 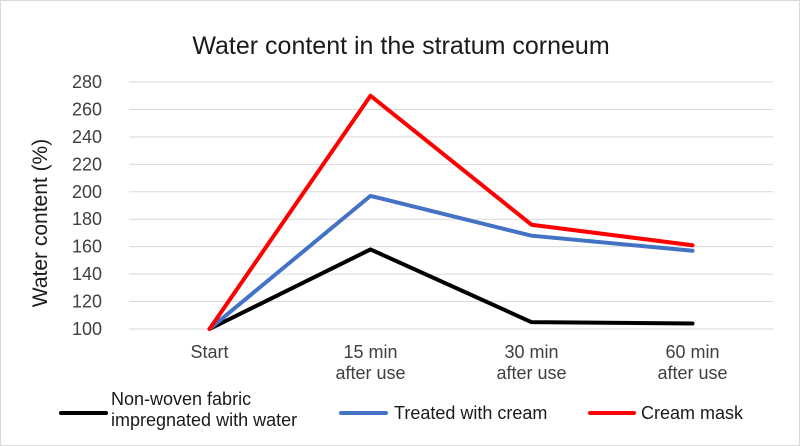 I want to click on legend-label-line: impregnated with water, so click(x=204, y=420).